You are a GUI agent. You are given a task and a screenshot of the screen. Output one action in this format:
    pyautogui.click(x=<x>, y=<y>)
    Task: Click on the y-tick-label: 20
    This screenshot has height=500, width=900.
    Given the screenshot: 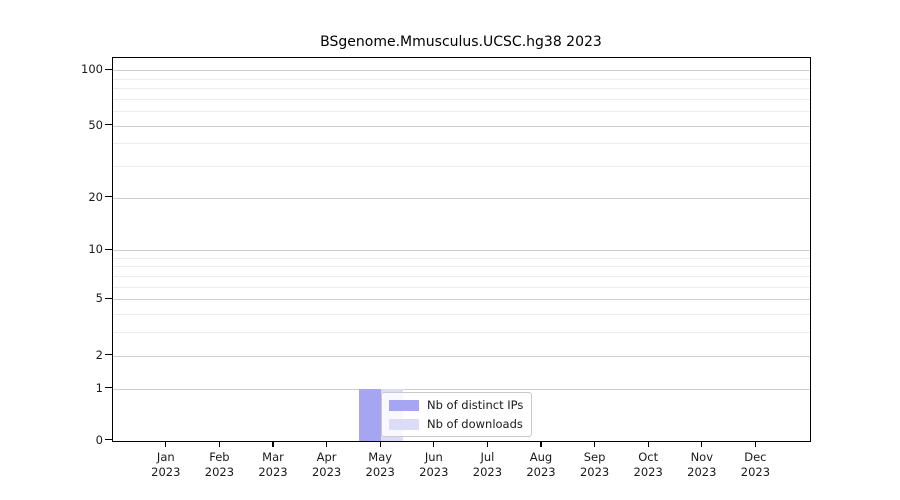 What is the action you would take?
    pyautogui.click(x=95, y=196)
    